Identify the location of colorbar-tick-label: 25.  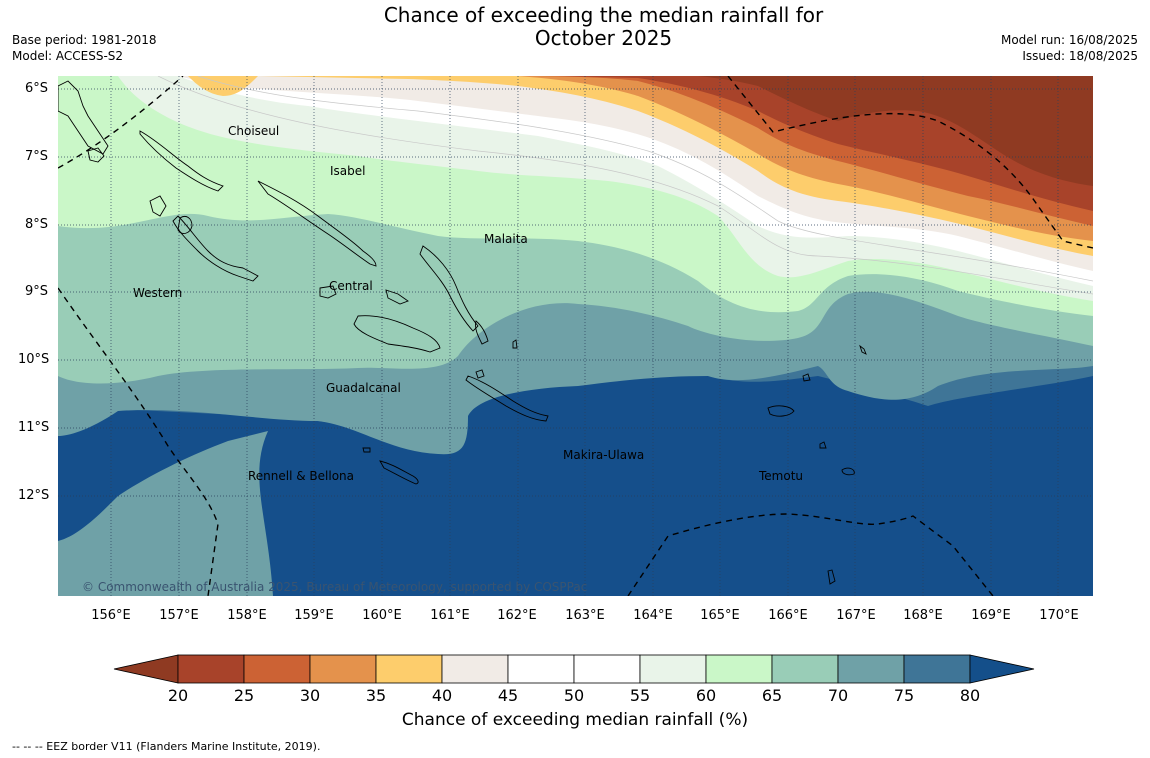
(244, 695).